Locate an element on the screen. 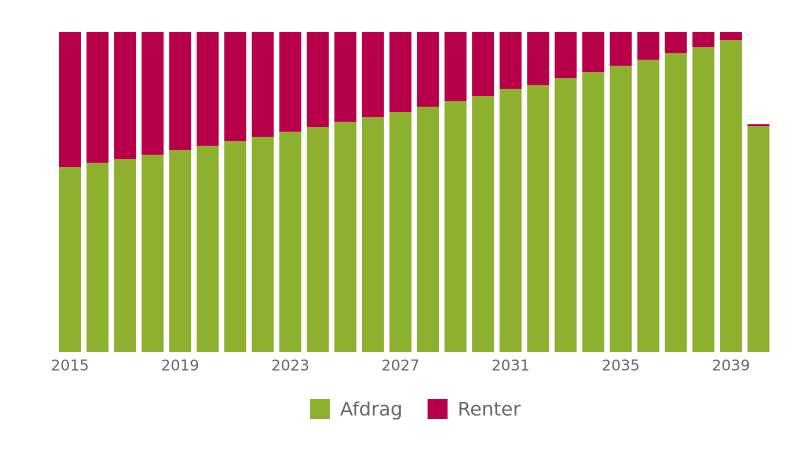  x-tick-label: 2023 is located at coordinates (290, 366).